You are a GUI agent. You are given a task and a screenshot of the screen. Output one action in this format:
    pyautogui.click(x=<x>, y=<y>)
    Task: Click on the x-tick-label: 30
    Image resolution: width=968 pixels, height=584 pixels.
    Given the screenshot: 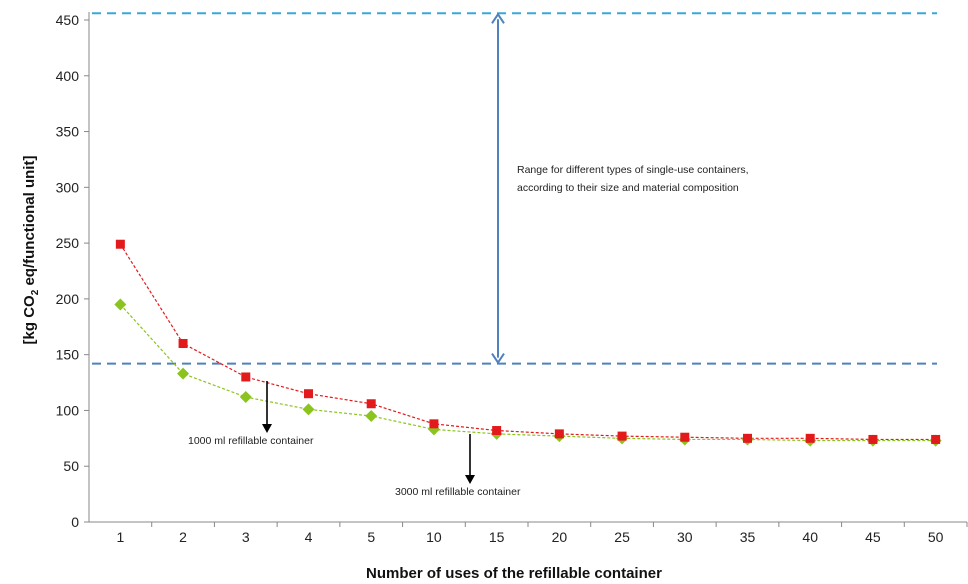 What is the action you would take?
    pyautogui.click(x=685, y=537)
    